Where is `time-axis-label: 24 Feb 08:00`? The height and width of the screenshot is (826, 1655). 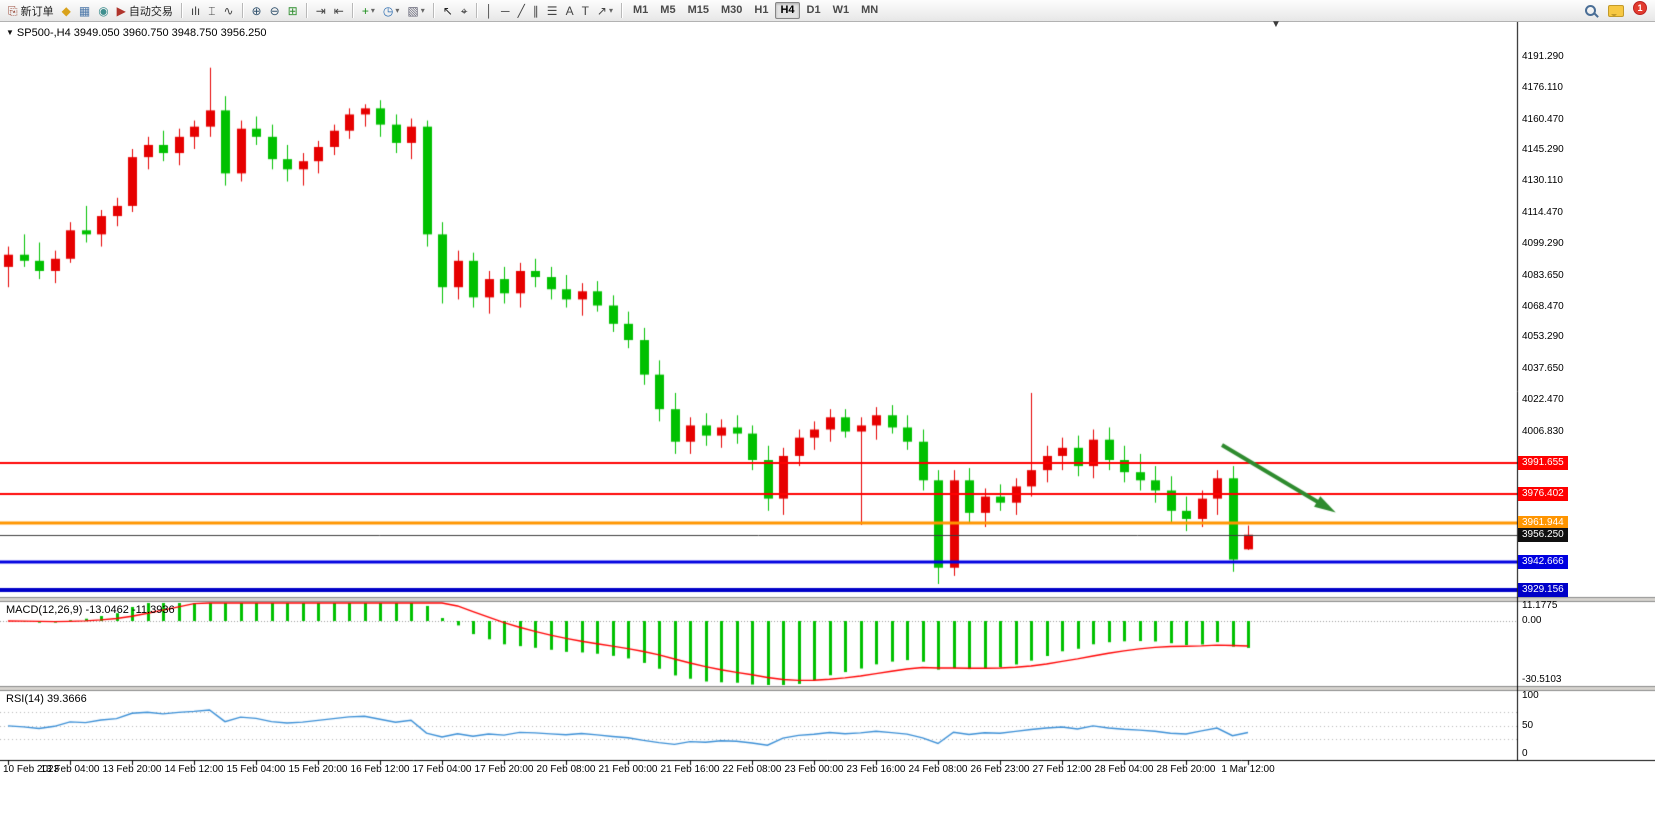 time-axis-label: 24 Feb 08:00 is located at coordinates (938, 769).